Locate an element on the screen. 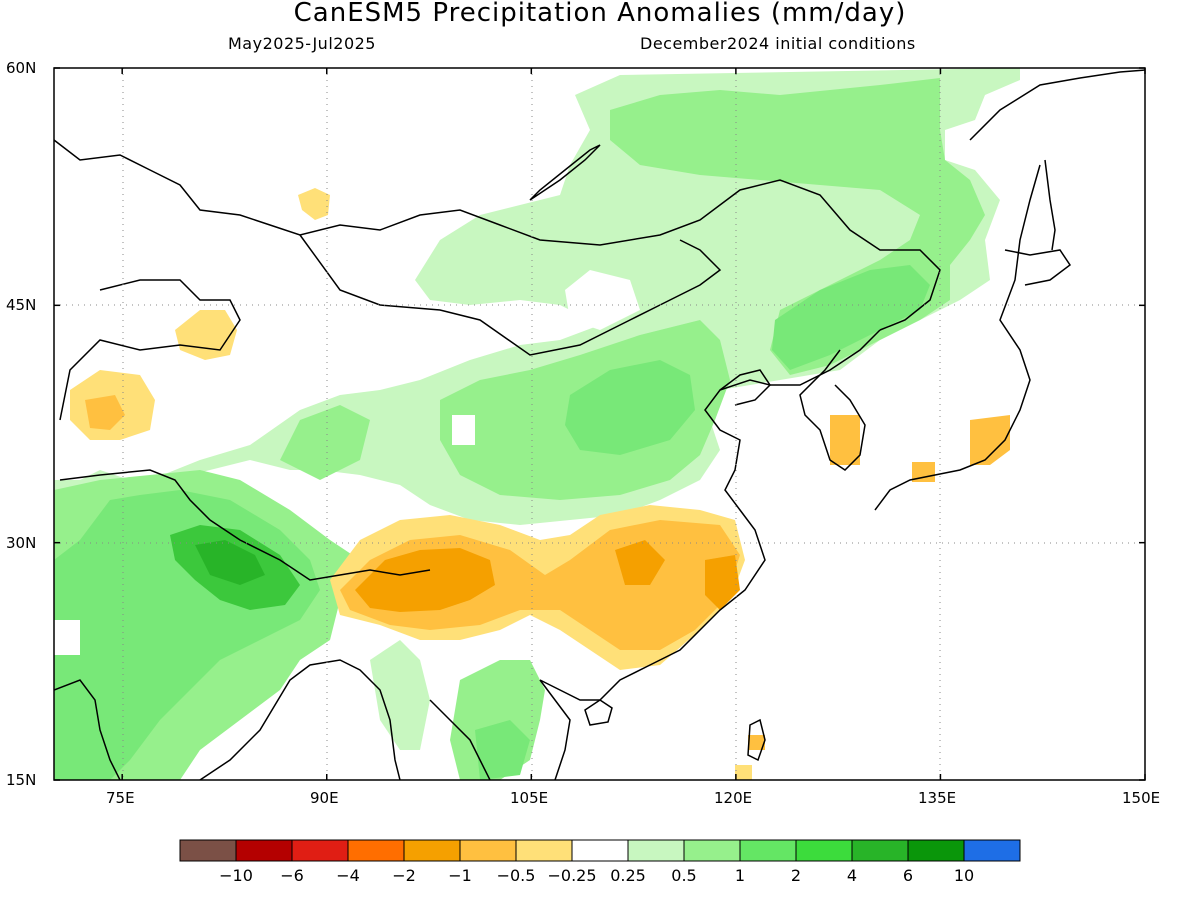 This screenshot has height=900, width=1200. lake-baikal is located at coordinates (565, 172).